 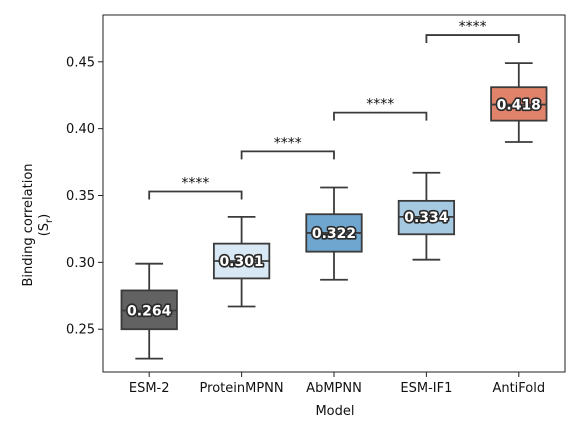 What do you see at coordinates (334, 411) in the screenshot?
I see `x-axis-label: Model` at bounding box center [334, 411].